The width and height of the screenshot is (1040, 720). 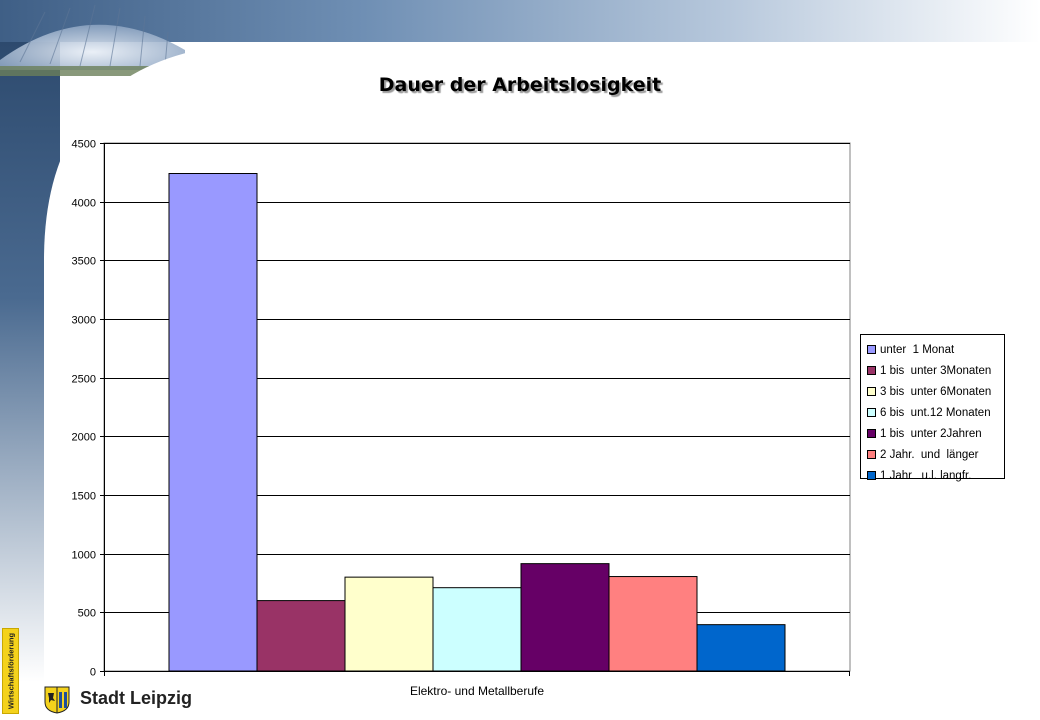 What do you see at coordinates (84, 204) in the screenshot?
I see `y-tick-label: 4000` at bounding box center [84, 204].